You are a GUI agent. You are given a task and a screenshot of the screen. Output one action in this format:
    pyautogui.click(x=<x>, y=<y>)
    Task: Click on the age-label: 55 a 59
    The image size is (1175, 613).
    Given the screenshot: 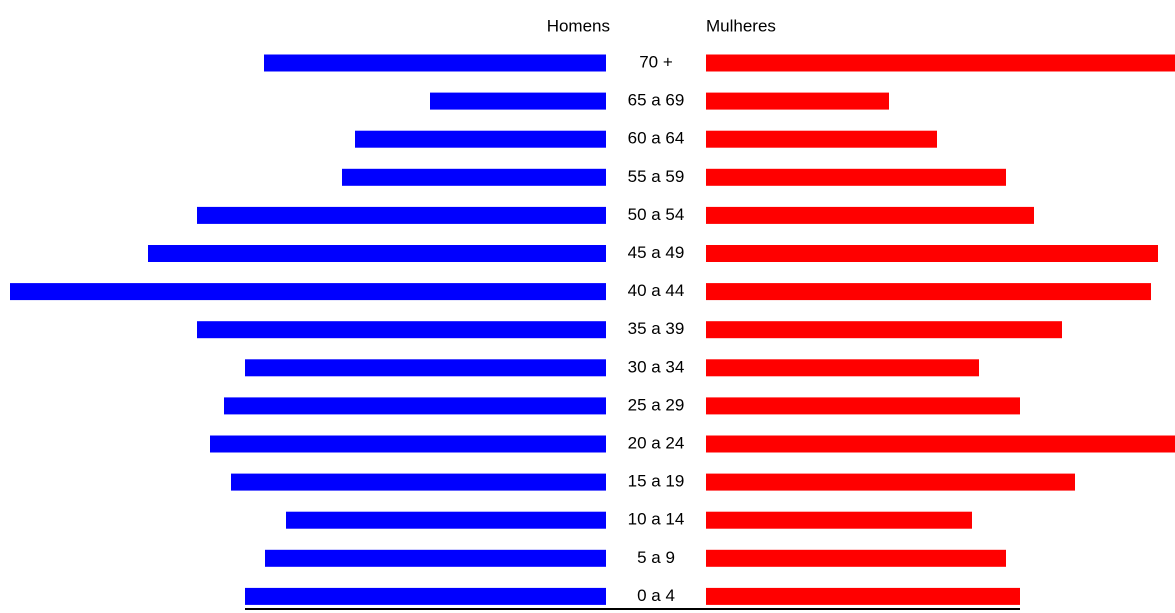 What is the action you would take?
    pyautogui.click(x=656, y=176)
    